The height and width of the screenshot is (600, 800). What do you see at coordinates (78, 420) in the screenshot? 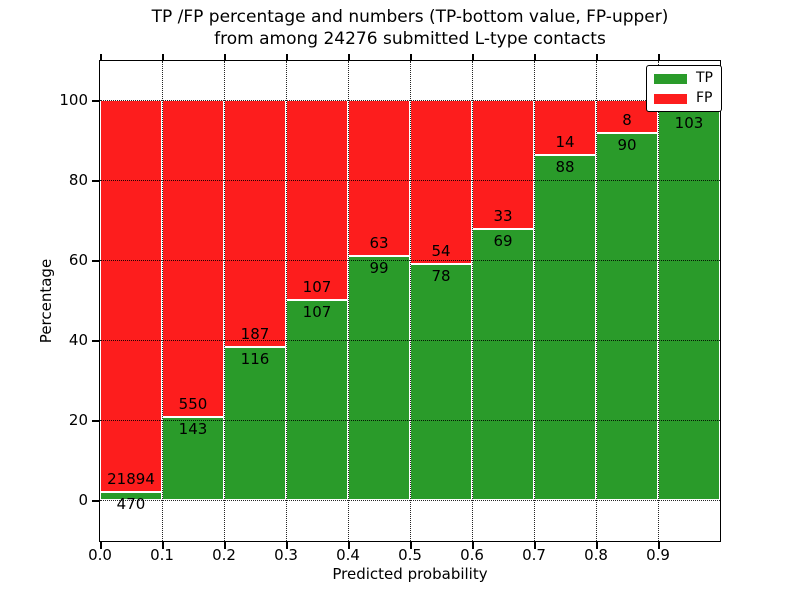
I see `y-tick-label: 20` at bounding box center [78, 420].